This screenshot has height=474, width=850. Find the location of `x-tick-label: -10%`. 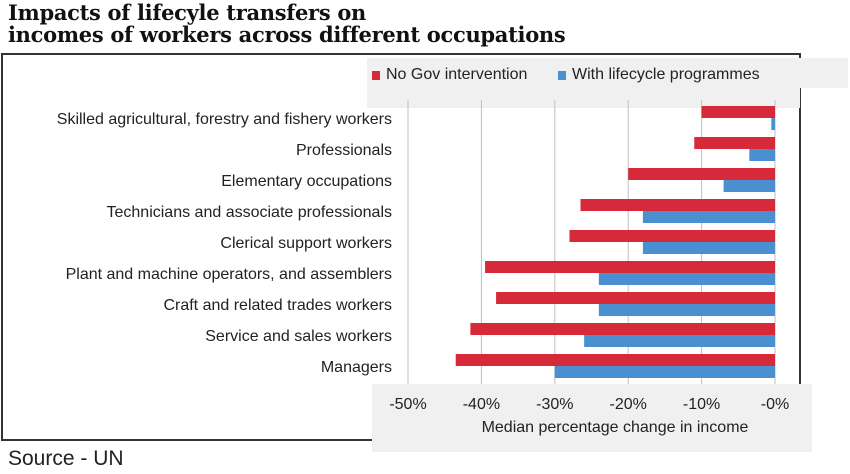

x-tick-label: -10% is located at coordinates (701, 404).